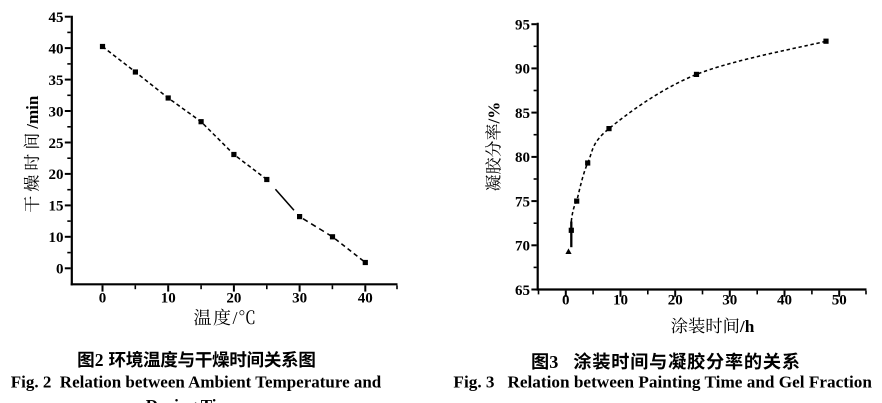 The width and height of the screenshot is (882, 403). Describe the element at coordinates (522, 114) in the screenshot. I see `svg-text: 85` at that location.